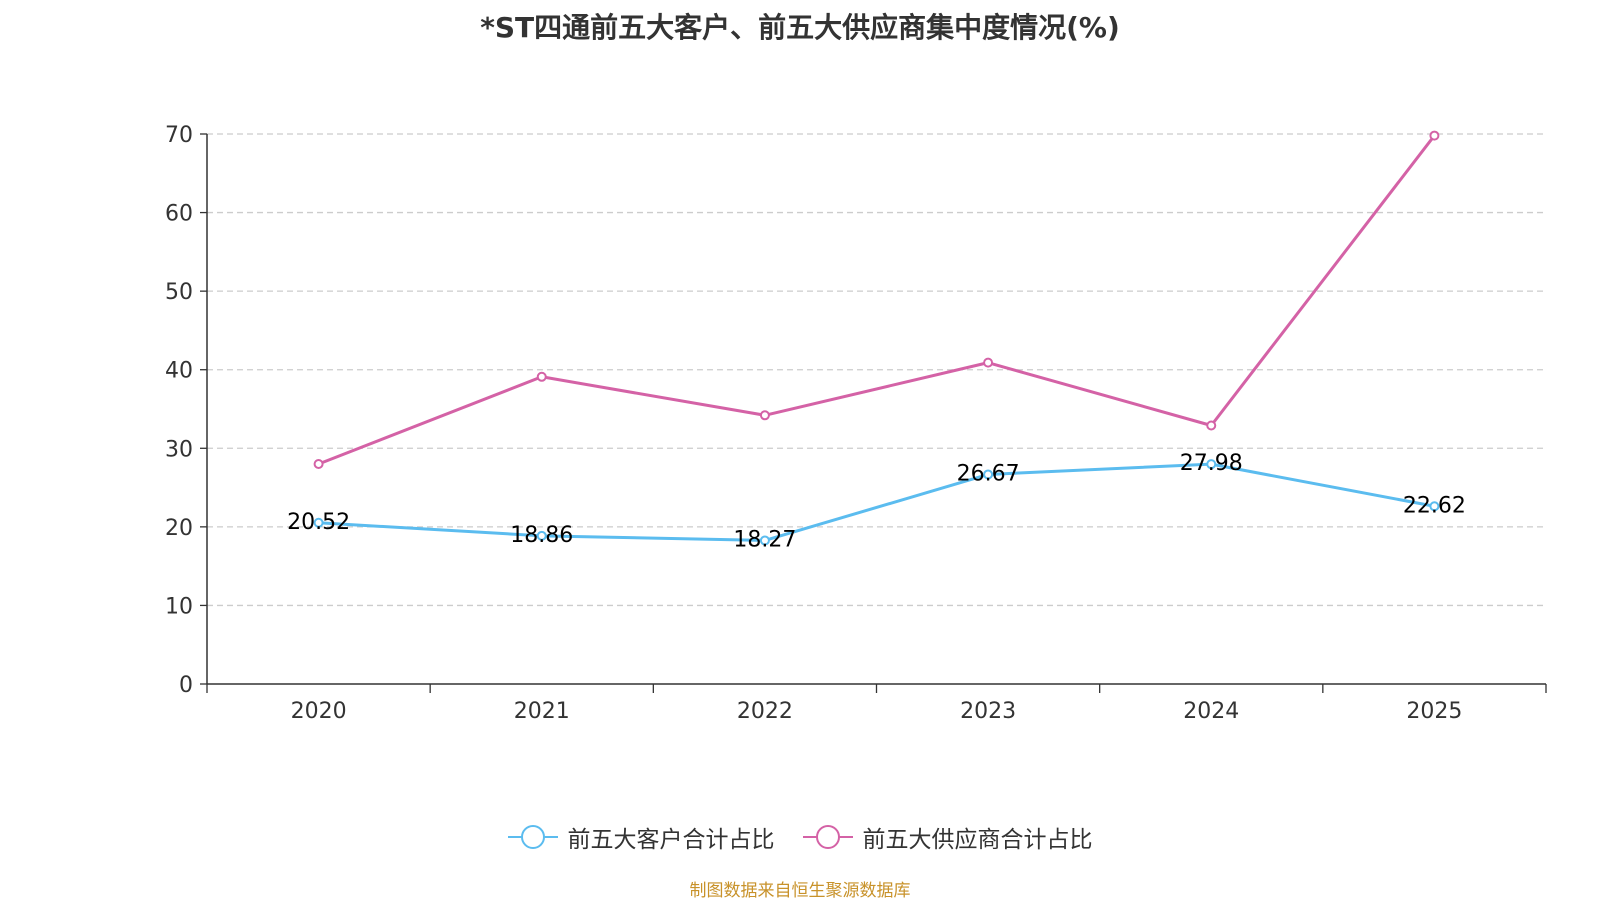 The width and height of the screenshot is (1600, 901). What do you see at coordinates (1211, 425) in the screenshot?
I see `series-1-point-2024` at bounding box center [1211, 425].